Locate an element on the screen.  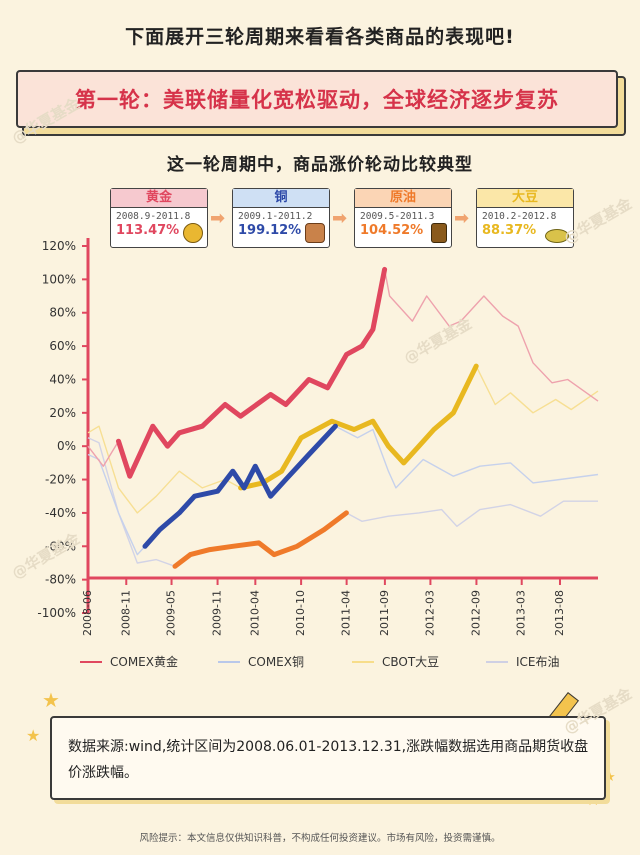
card-copper-range: 2009.1-2011.2 is located at coordinates (275, 216).